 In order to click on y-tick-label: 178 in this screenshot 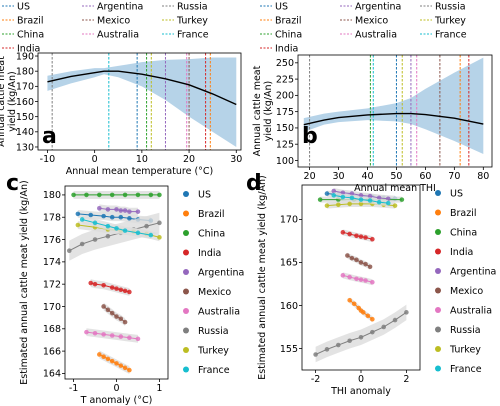, I will do `click(52, 218)`.